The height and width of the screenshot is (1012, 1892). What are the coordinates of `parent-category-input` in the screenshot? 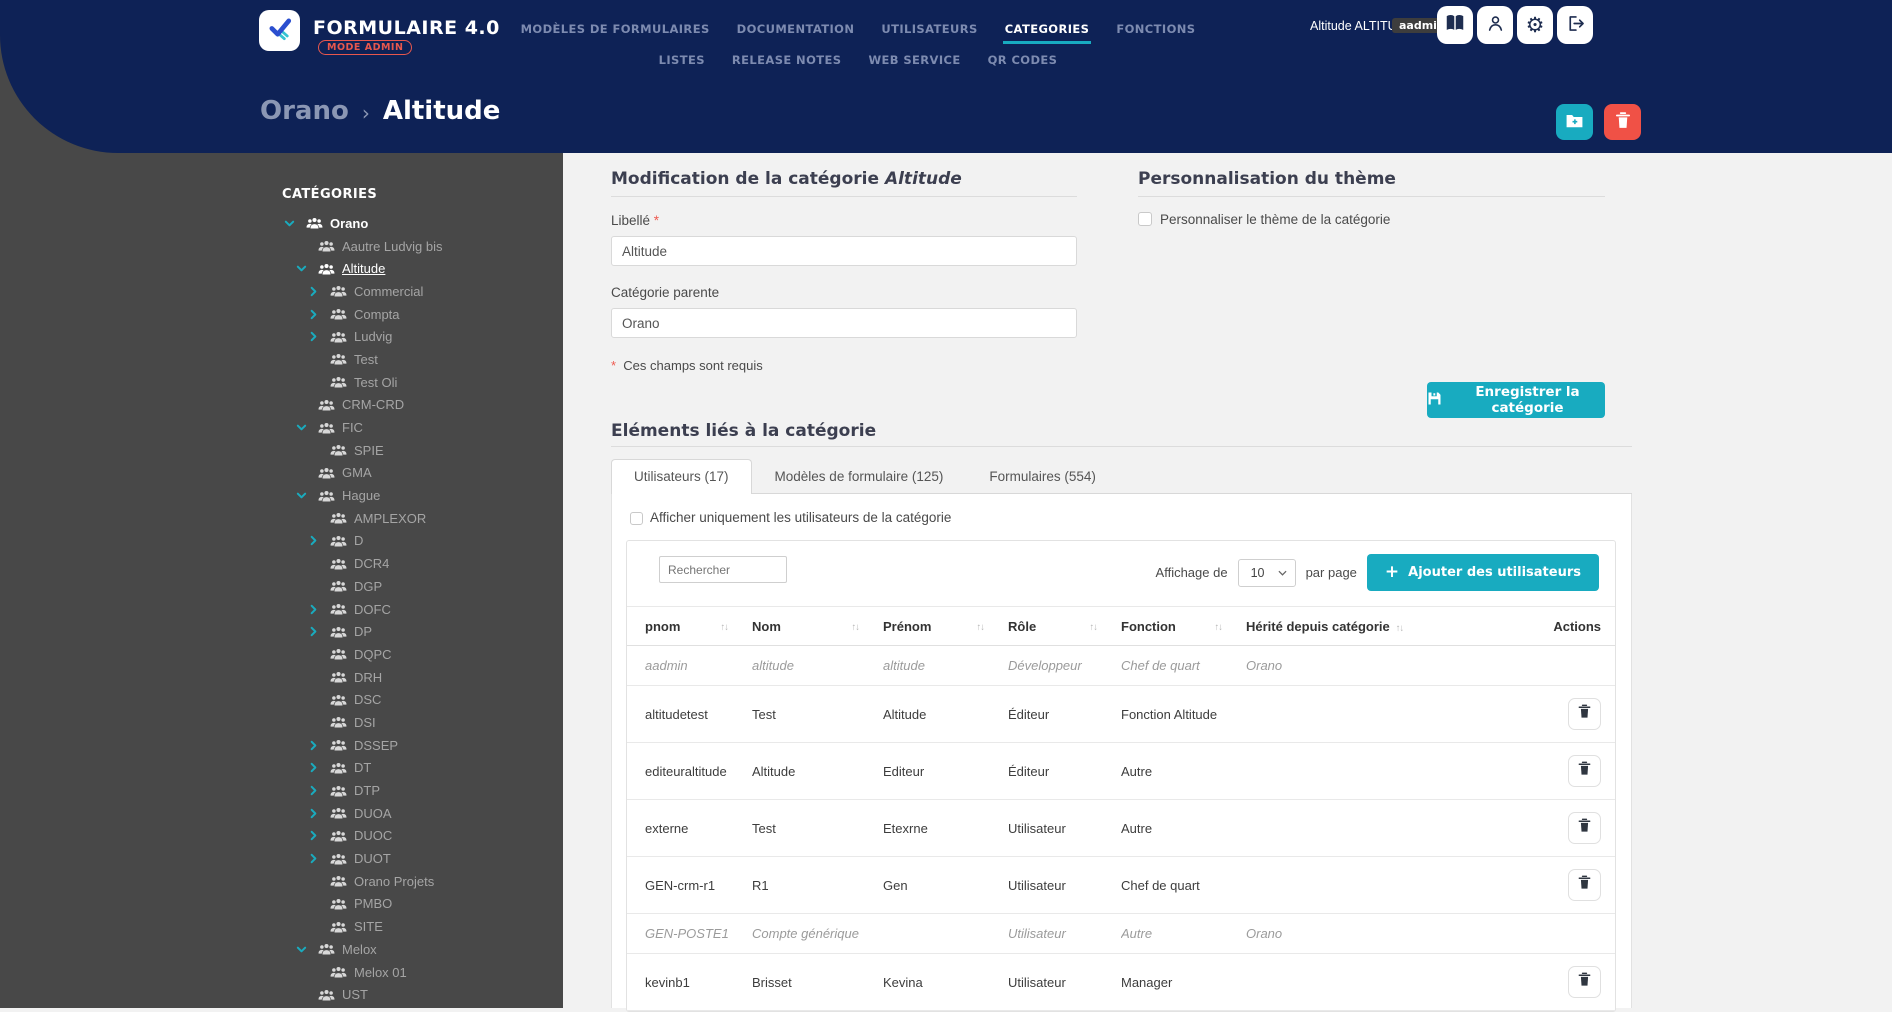 It's located at (844, 323).